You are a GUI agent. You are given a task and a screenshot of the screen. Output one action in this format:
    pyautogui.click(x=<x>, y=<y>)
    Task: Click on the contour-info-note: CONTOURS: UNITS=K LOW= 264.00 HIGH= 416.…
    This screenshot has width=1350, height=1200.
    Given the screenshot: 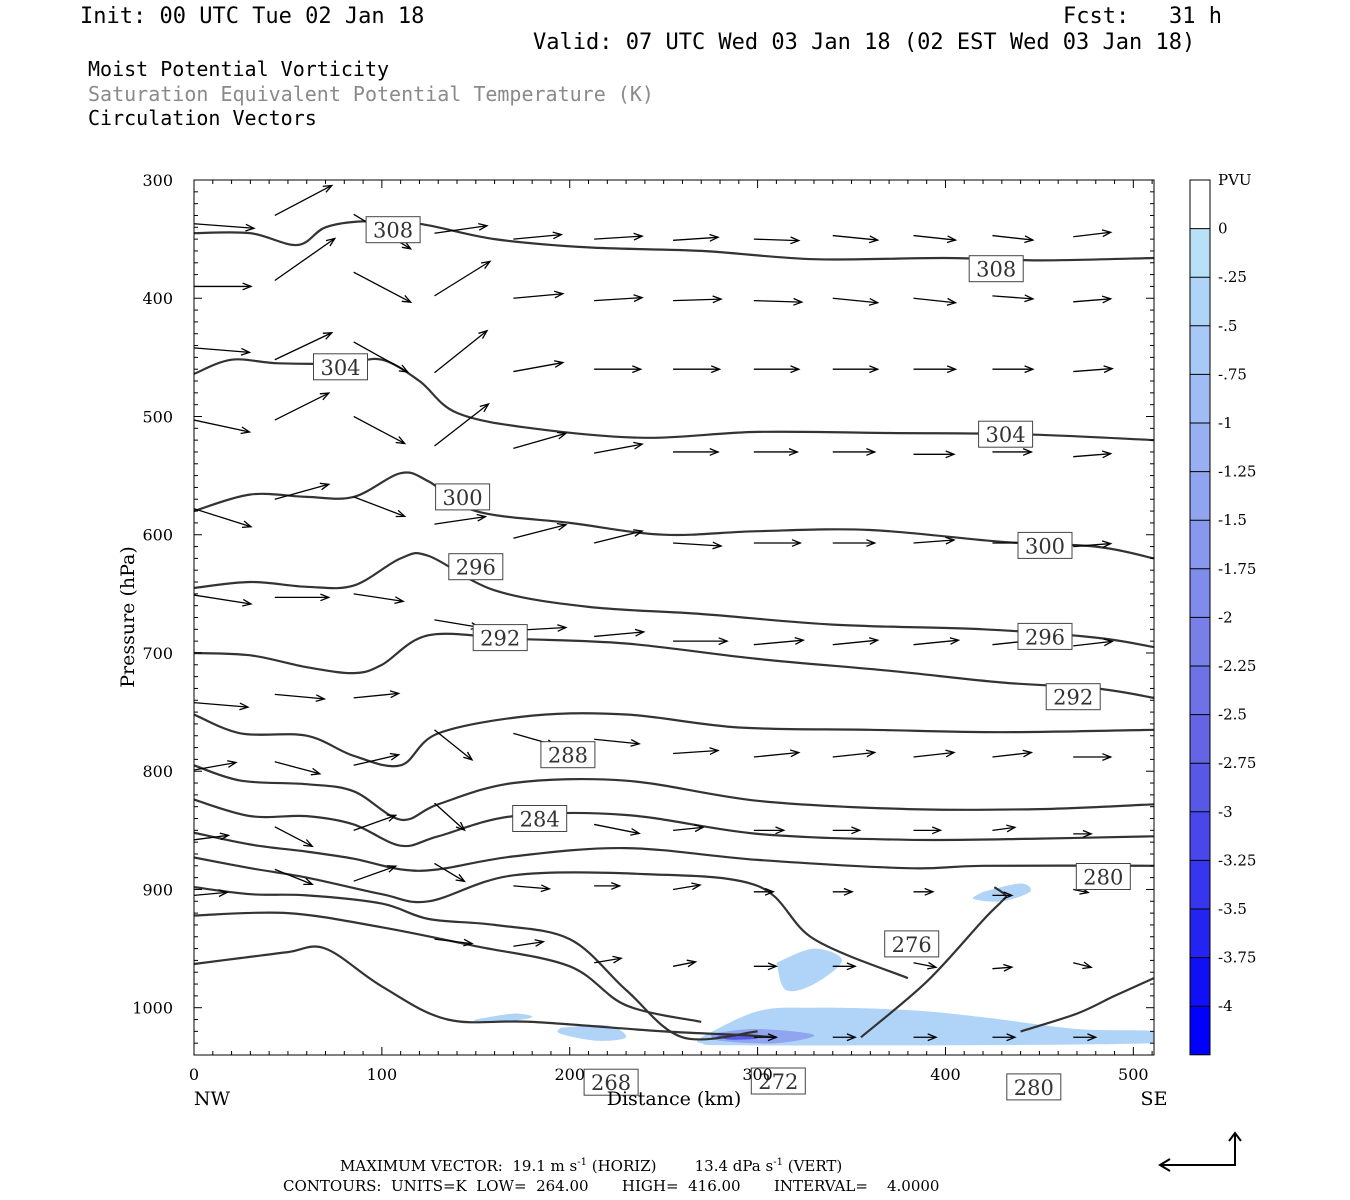 What is the action you would take?
    pyautogui.click(x=611, y=1186)
    